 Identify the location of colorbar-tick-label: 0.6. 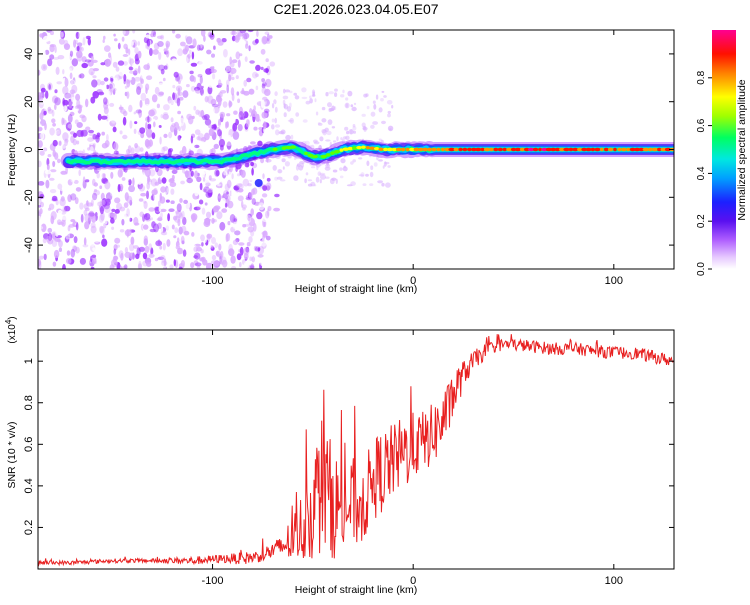
(701, 125).